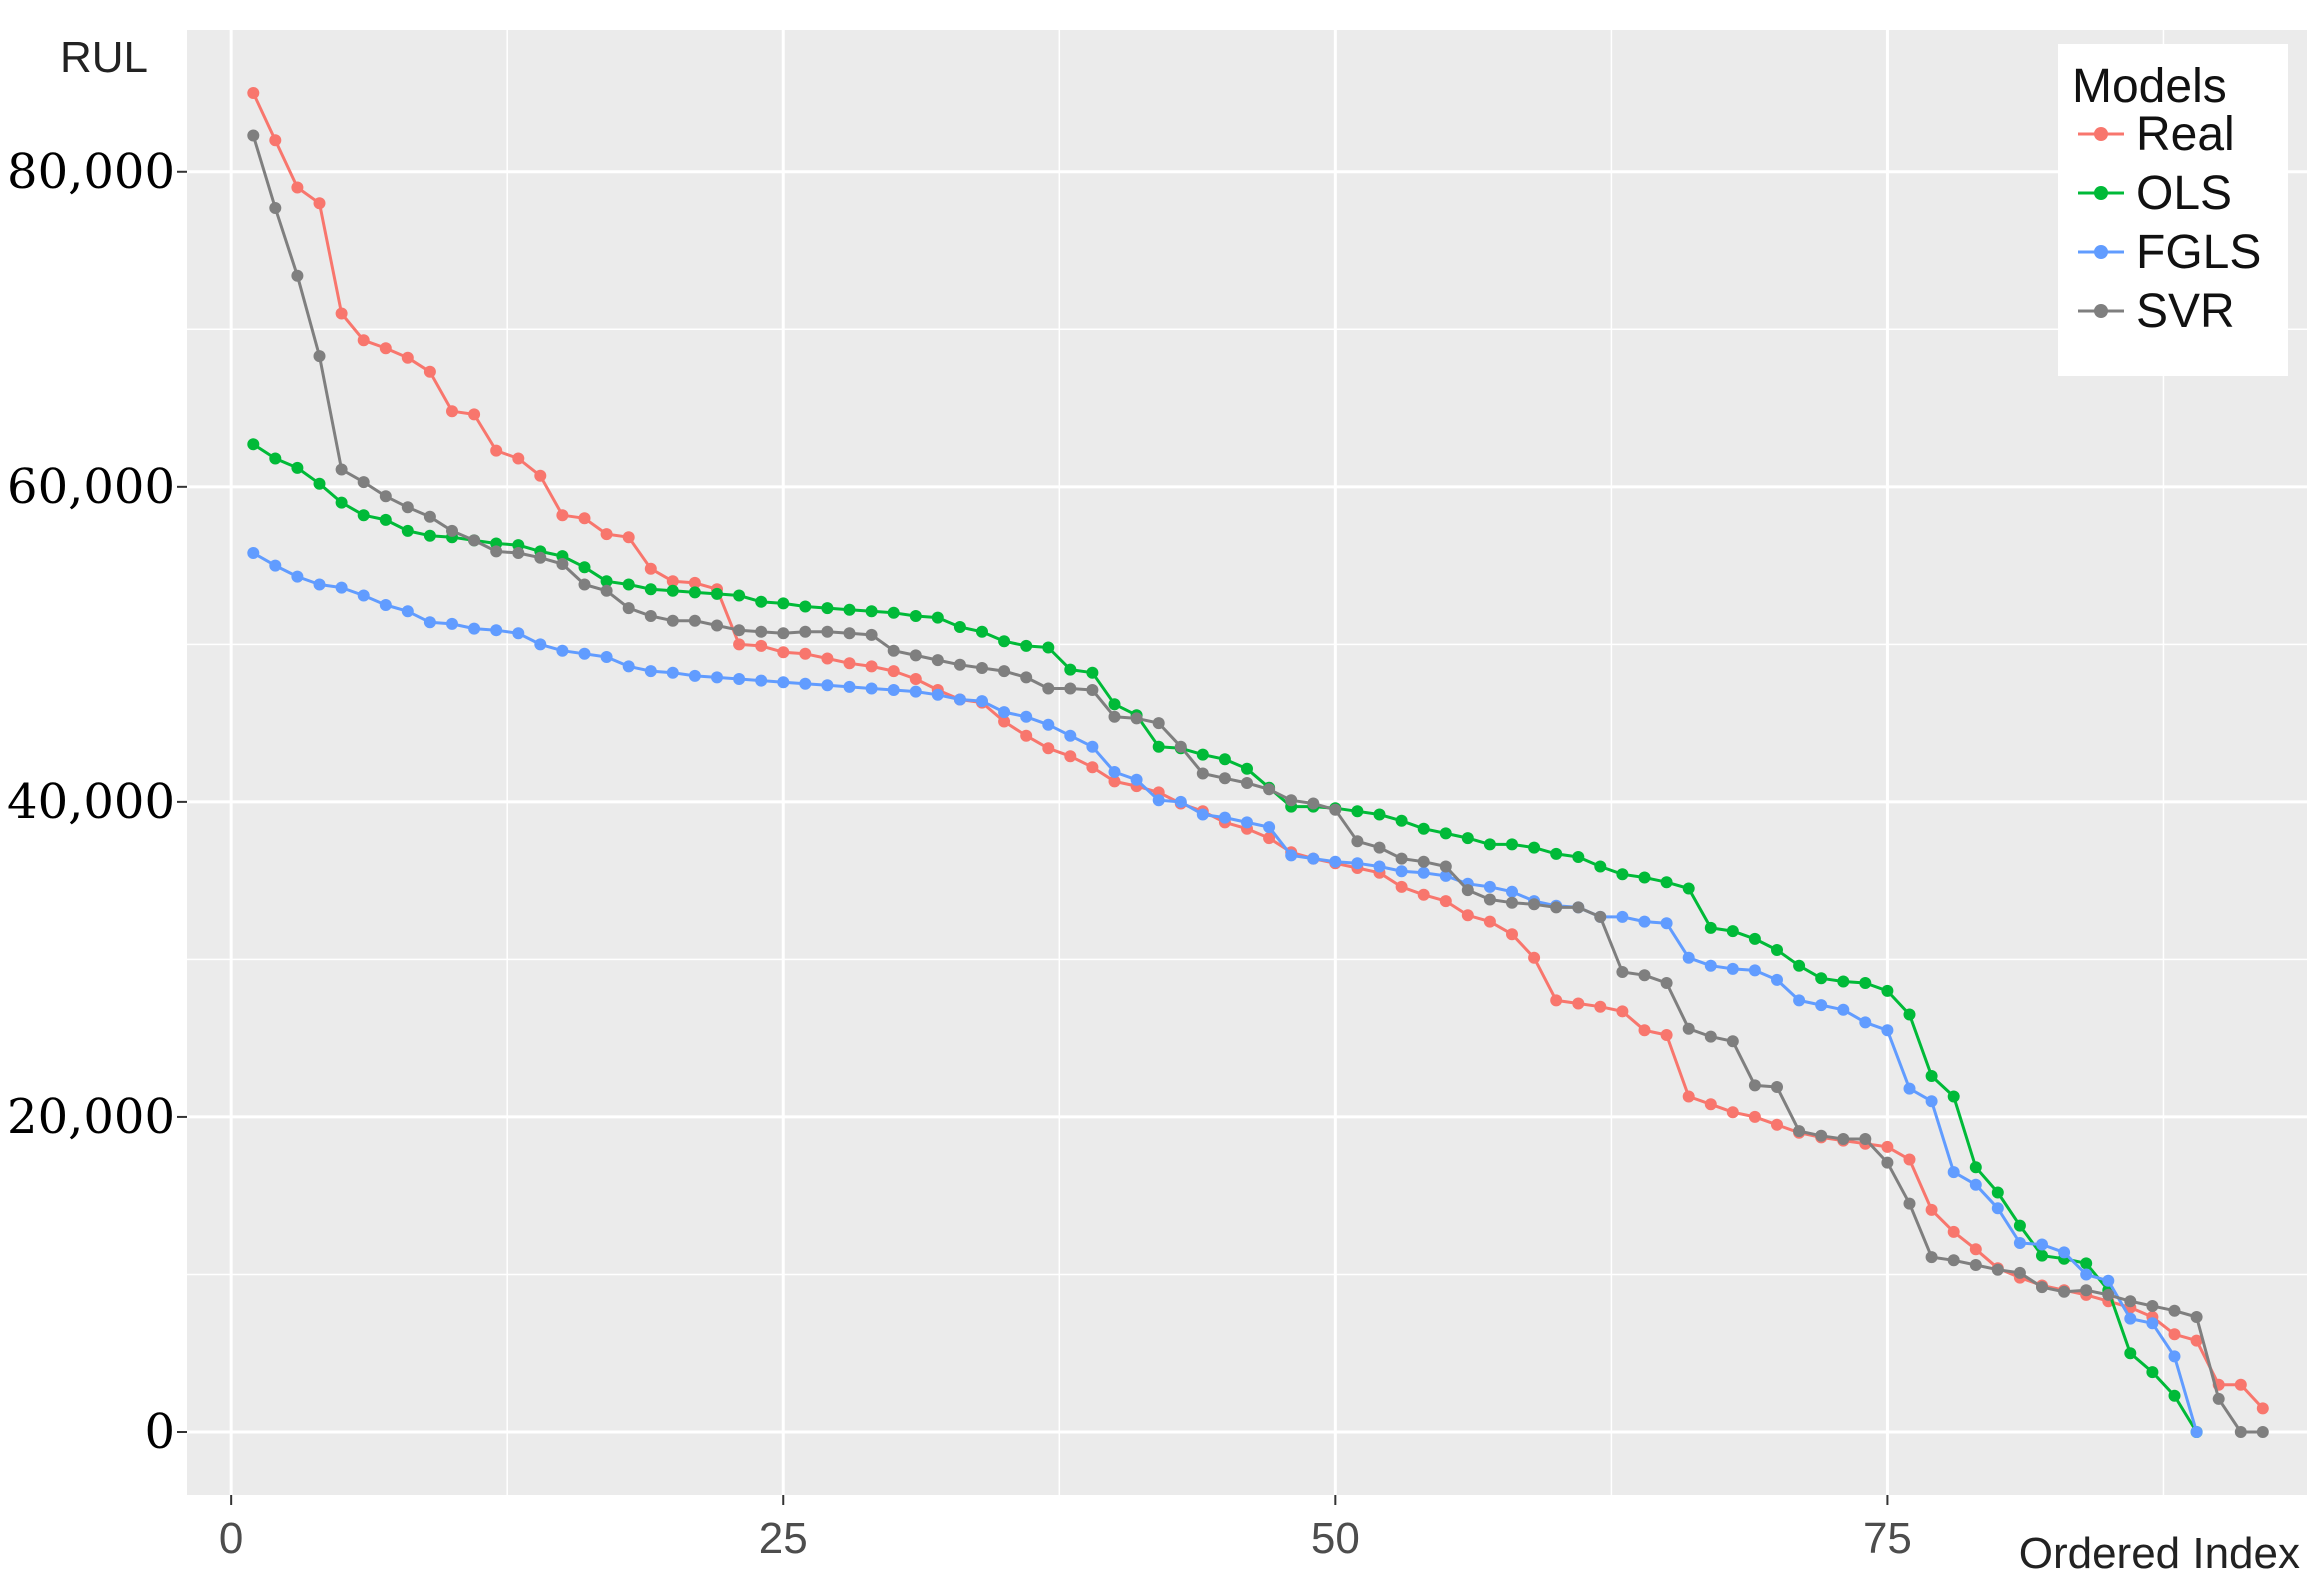 The width and height of the screenshot is (2318, 1591). I want to click on legend-item-svr: SVR, so click(2156, 311).